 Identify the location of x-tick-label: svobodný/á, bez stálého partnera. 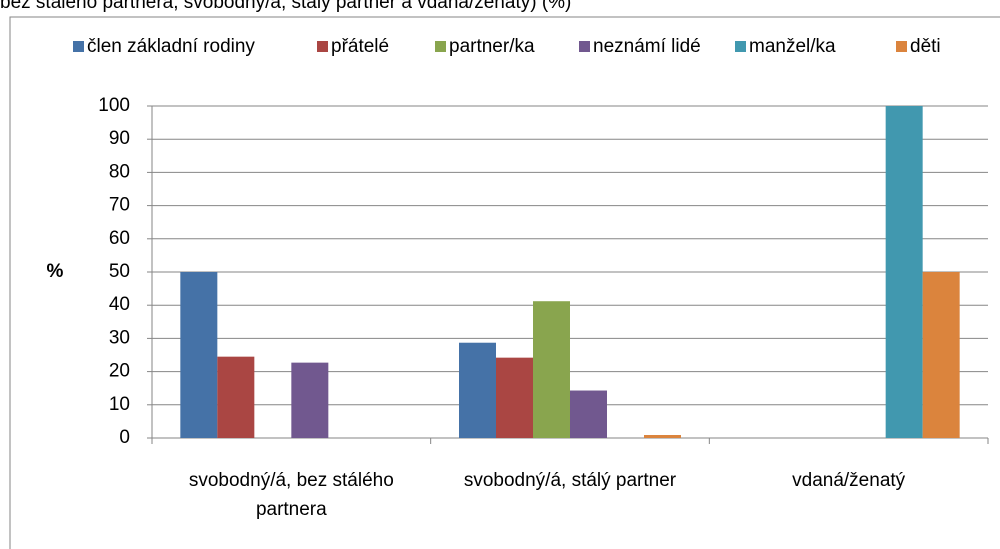
(291, 495).